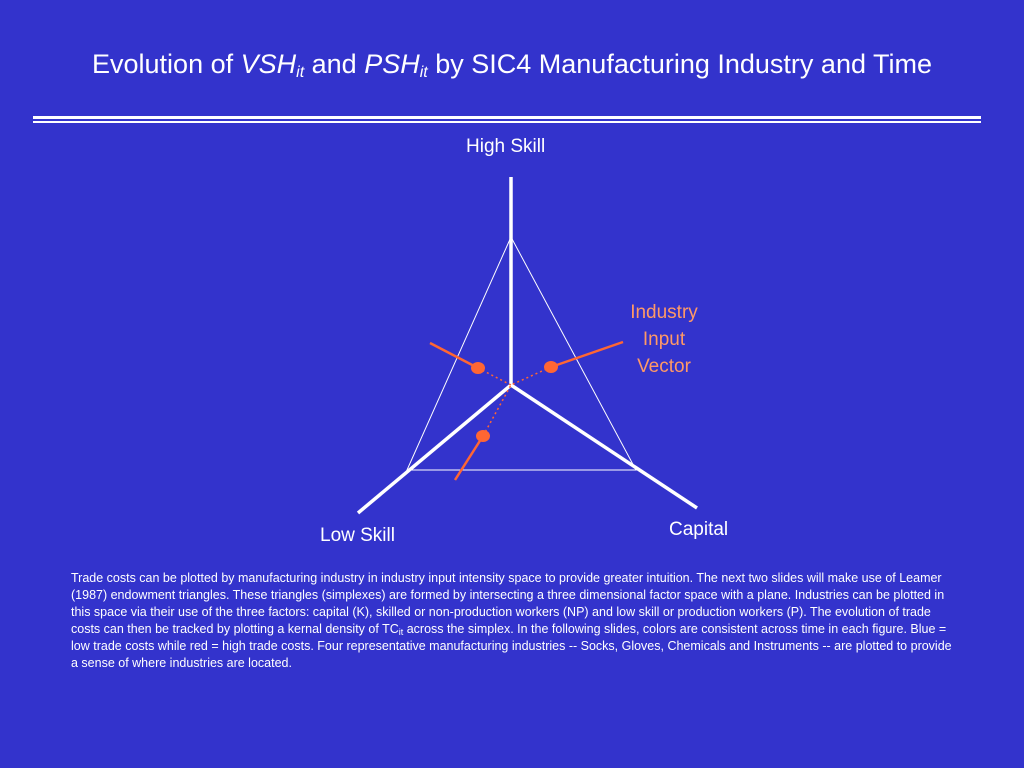  What do you see at coordinates (483, 436) in the screenshot?
I see `industry-point-bottom` at bounding box center [483, 436].